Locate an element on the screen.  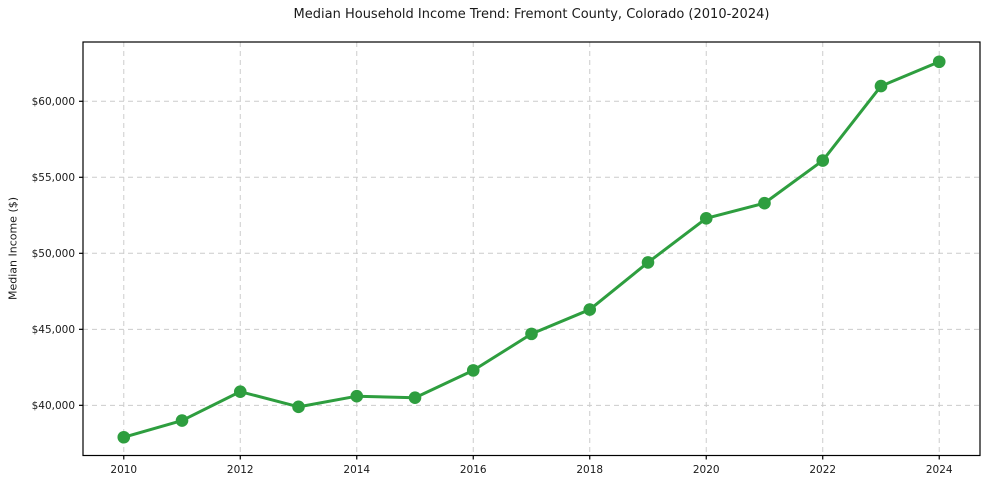
x-tick-label: 2014 is located at coordinates (356, 470).